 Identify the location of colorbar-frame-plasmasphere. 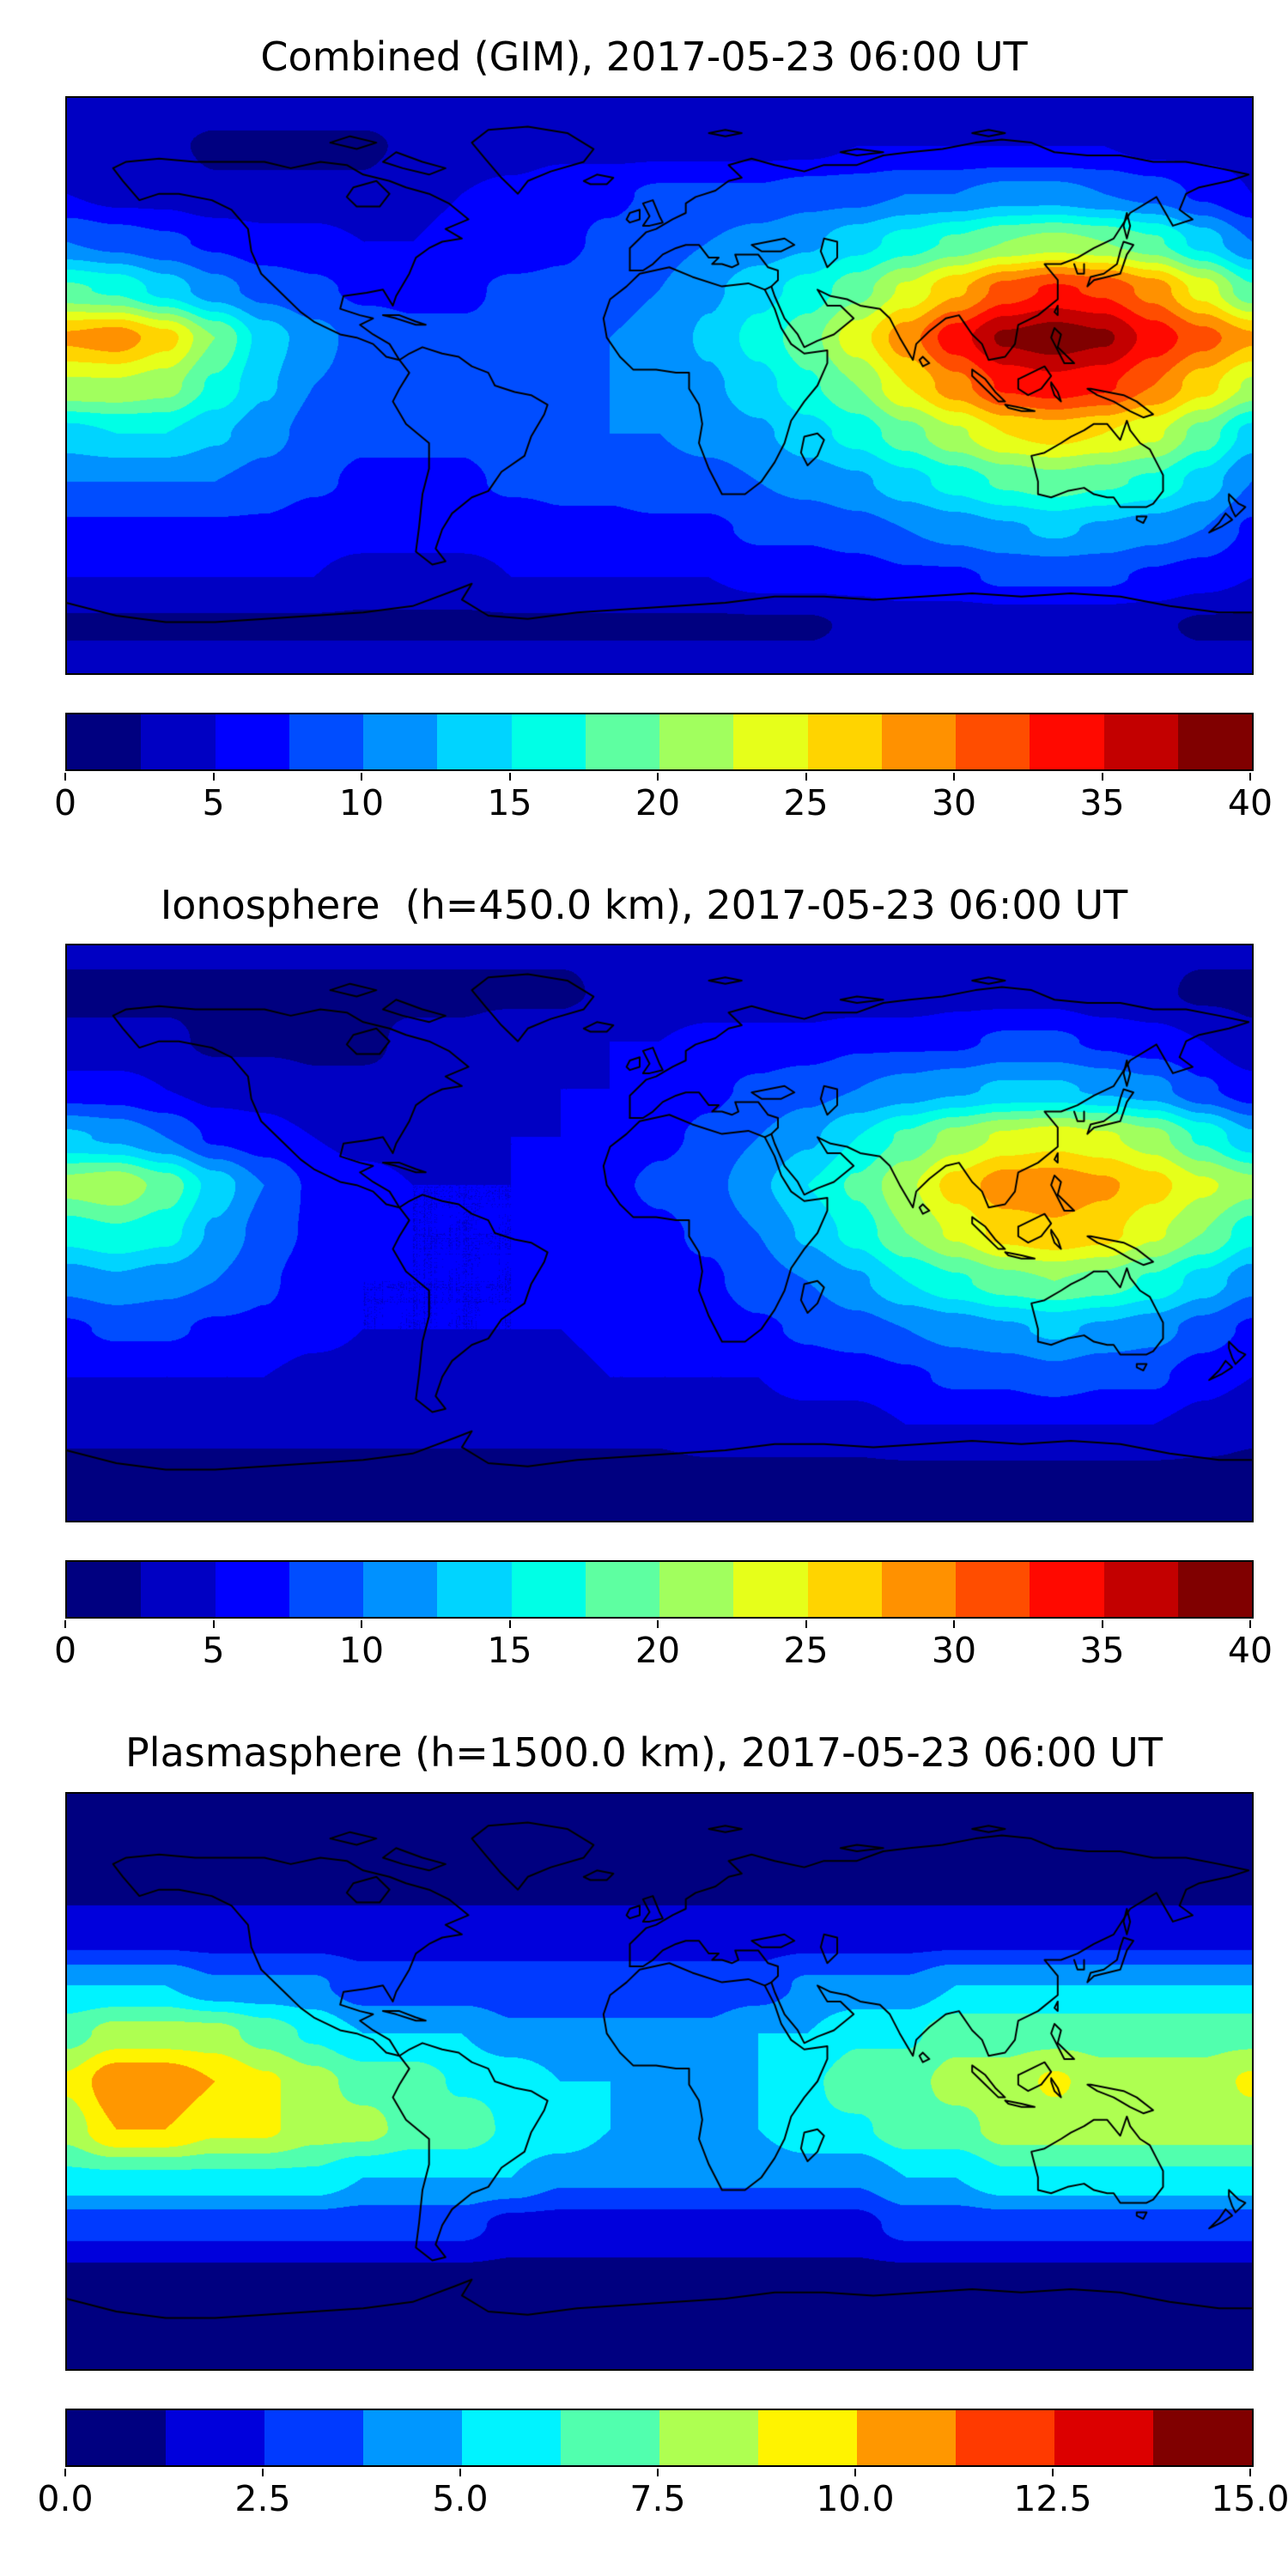
(660, 2437).